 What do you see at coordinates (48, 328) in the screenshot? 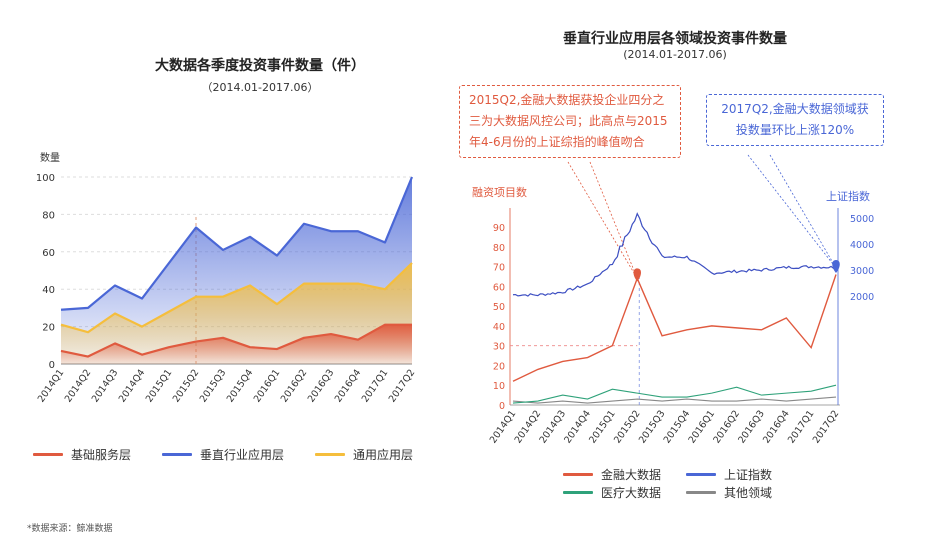
I see `left-ytick-label: 20` at bounding box center [48, 328].